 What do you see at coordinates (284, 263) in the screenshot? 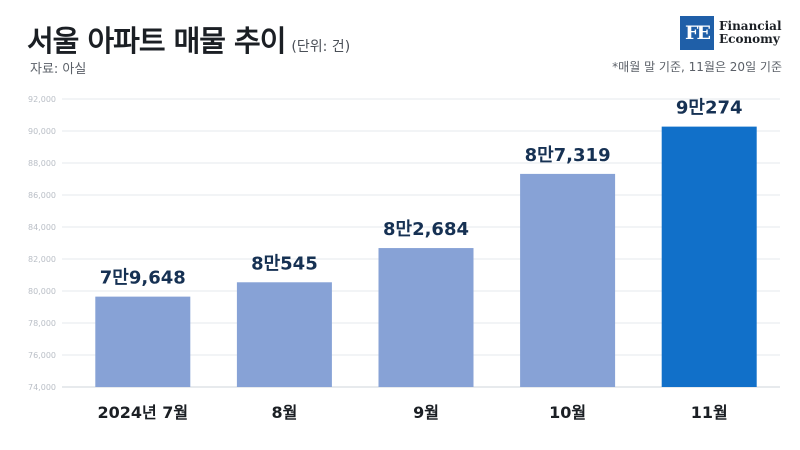
I see `data-label: 8만545` at bounding box center [284, 263].